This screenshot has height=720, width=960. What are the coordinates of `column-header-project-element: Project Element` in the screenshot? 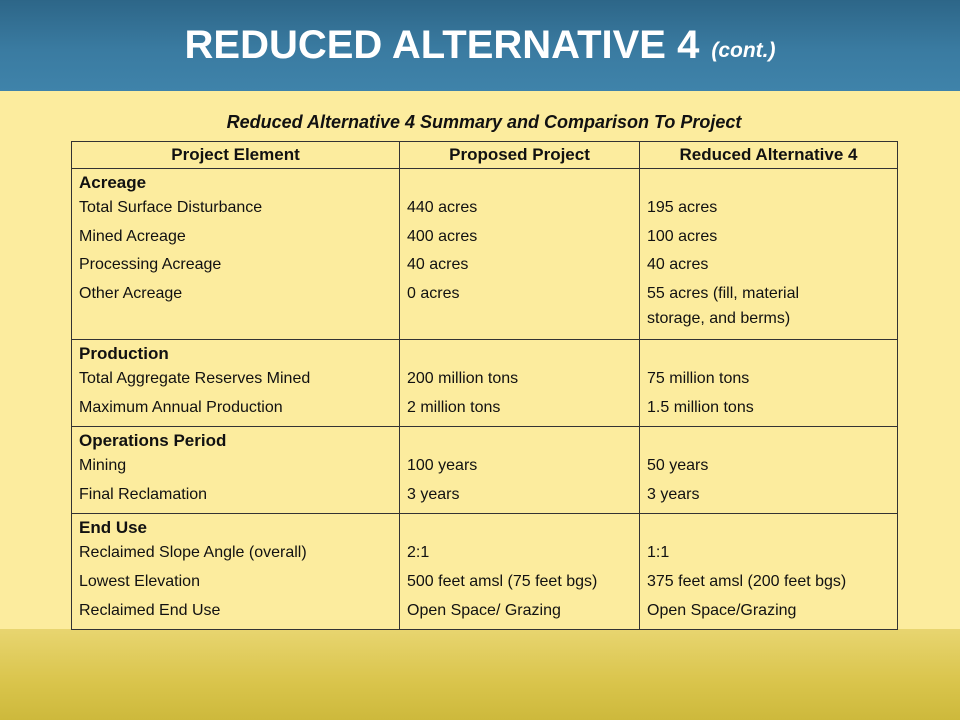 It's located at (235, 155).